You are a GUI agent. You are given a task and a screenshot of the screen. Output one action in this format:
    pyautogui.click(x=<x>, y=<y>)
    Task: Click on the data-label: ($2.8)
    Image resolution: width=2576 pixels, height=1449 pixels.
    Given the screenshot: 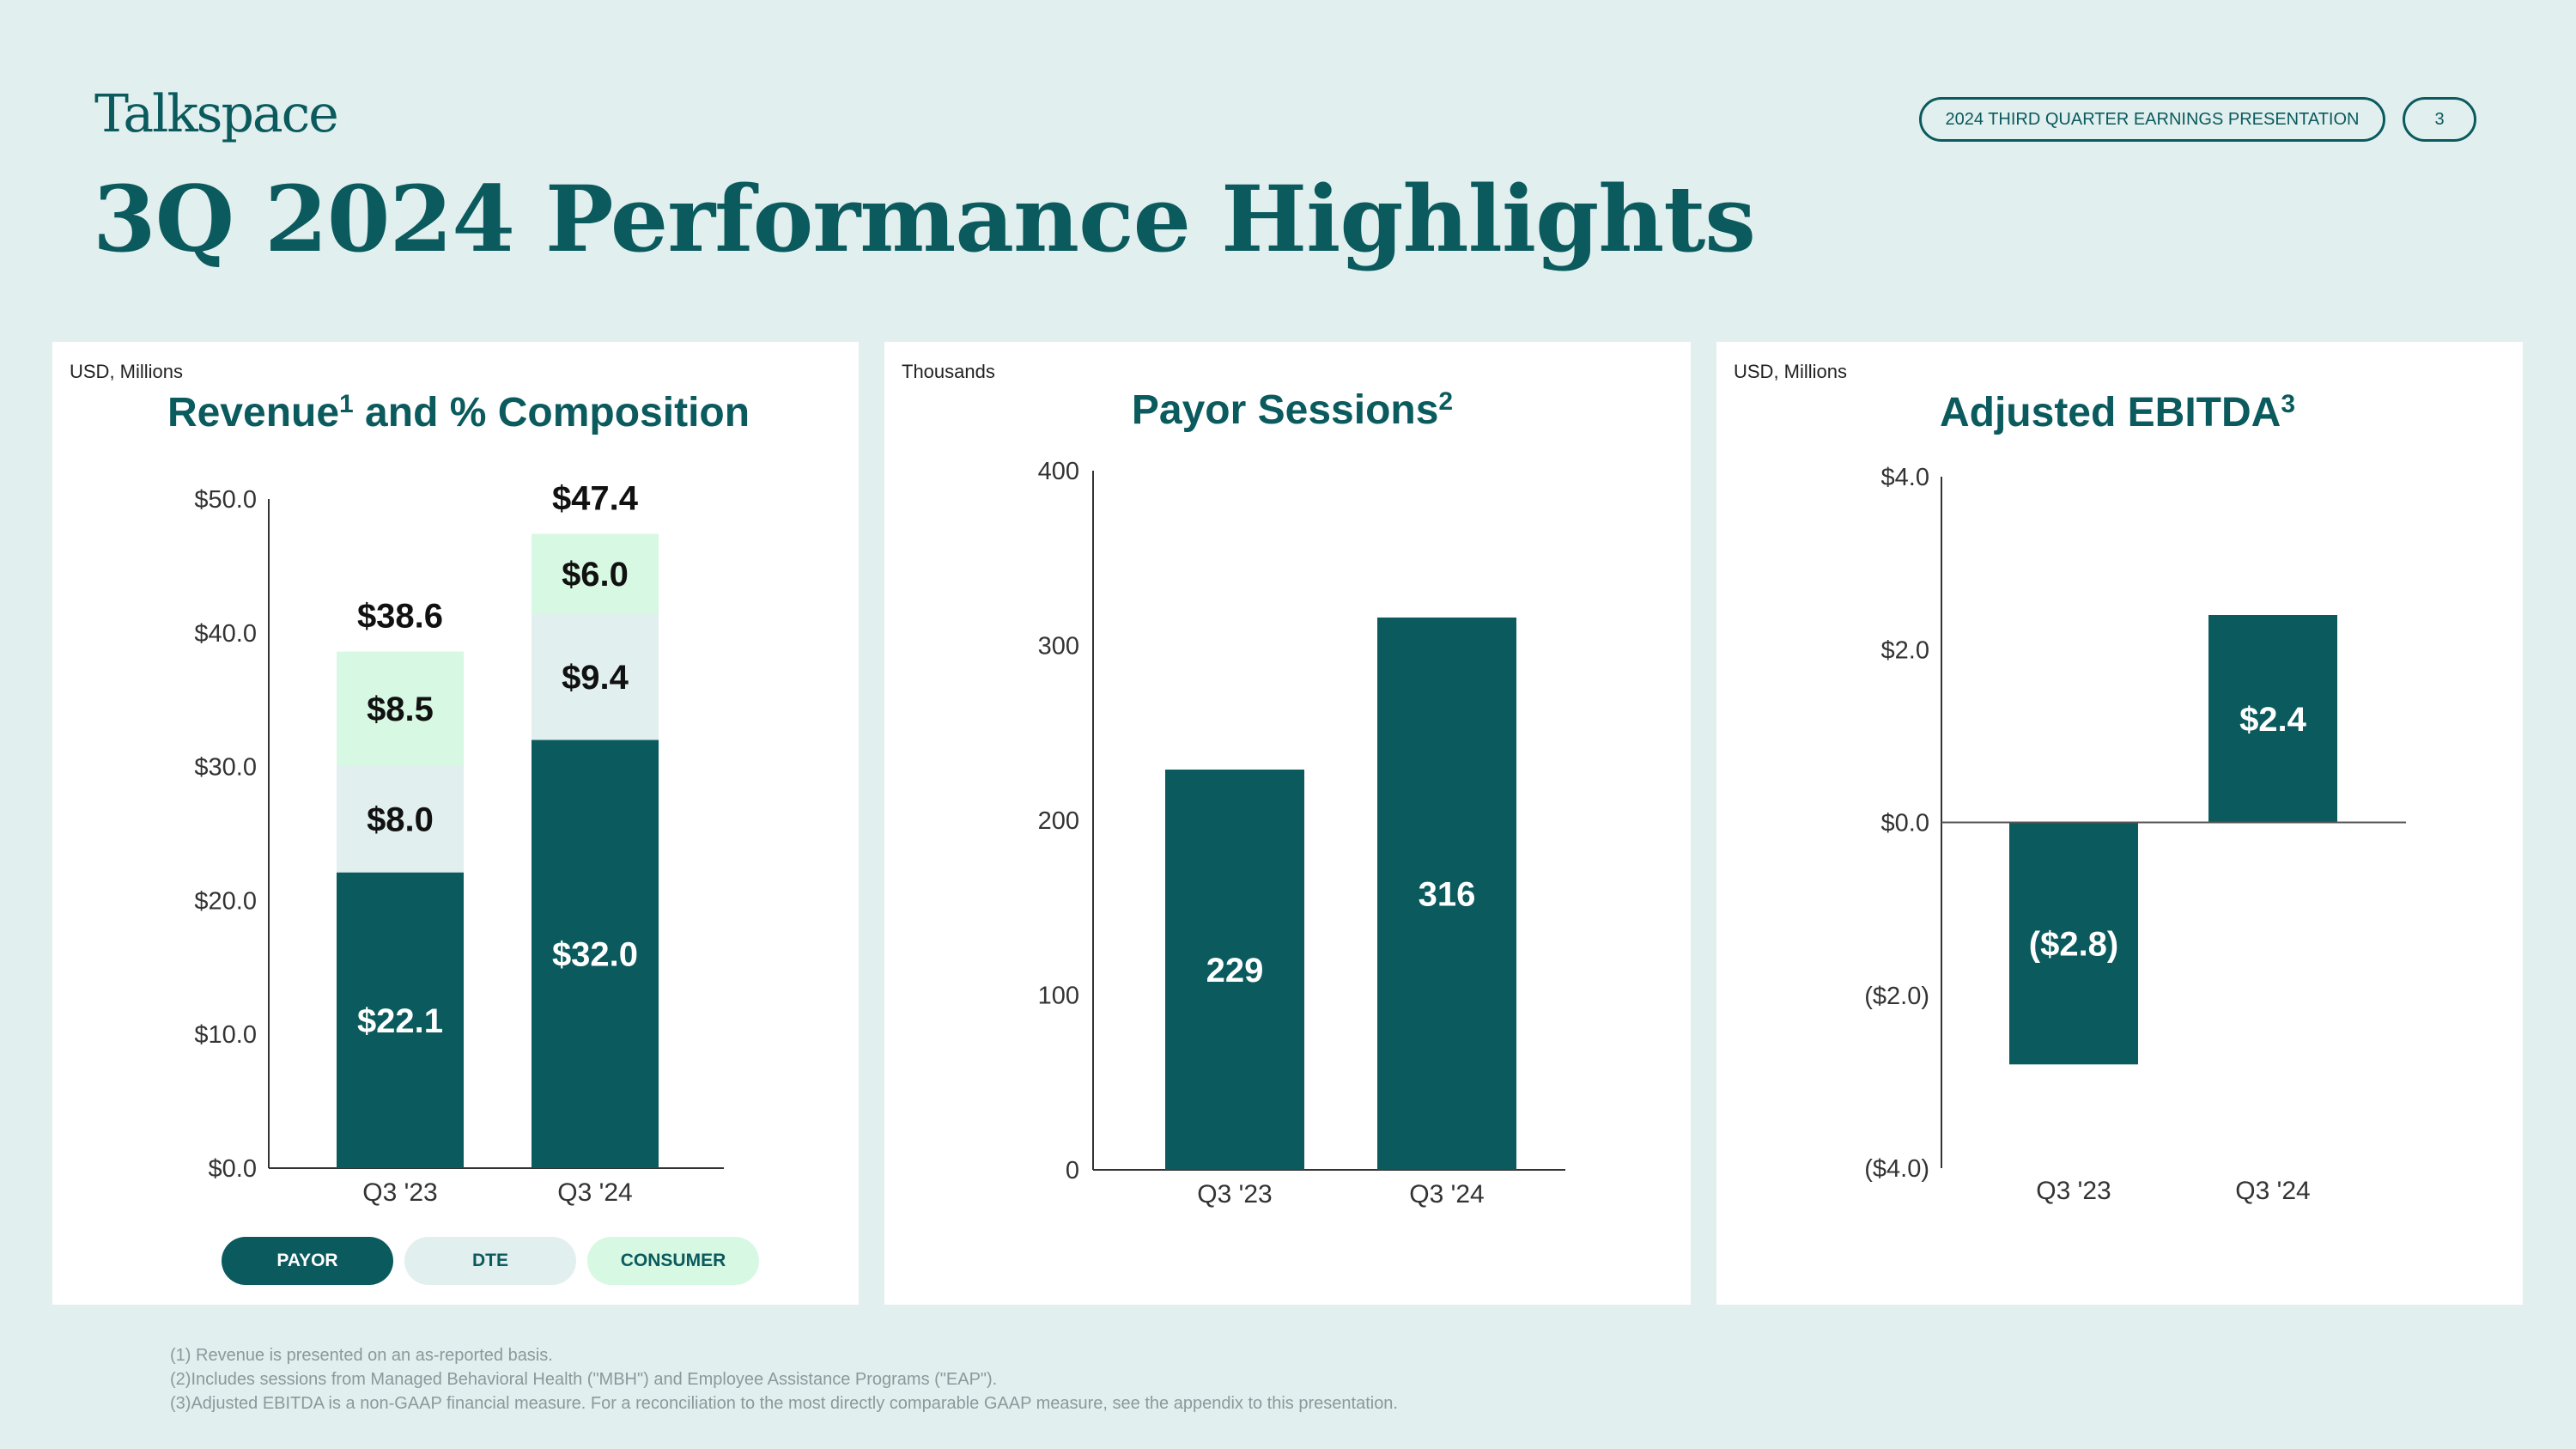 What is the action you would take?
    pyautogui.click(x=2074, y=944)
    